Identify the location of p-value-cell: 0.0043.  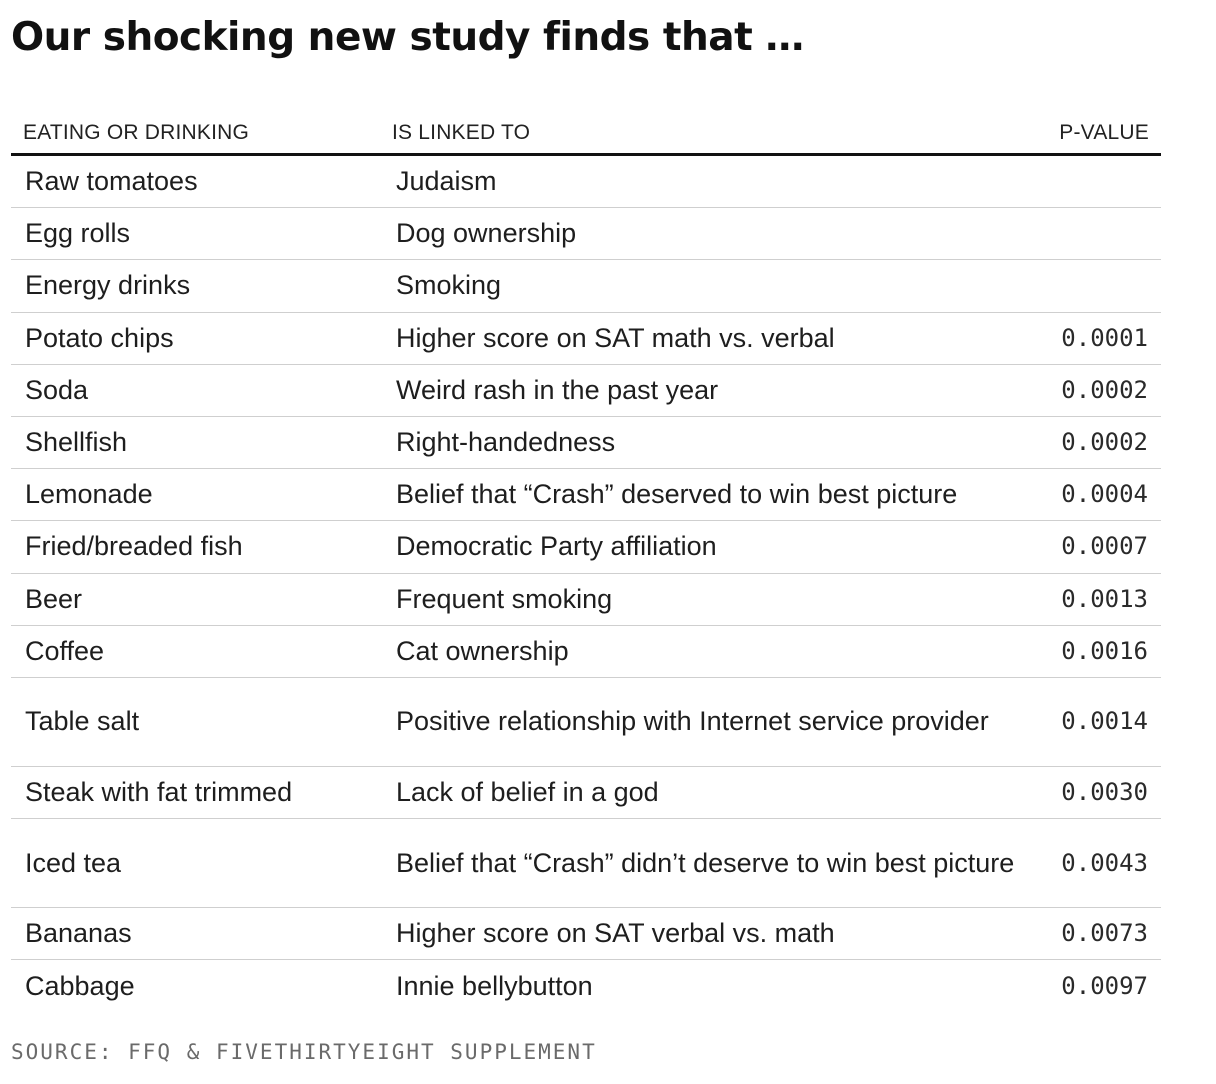
(1104, 862).